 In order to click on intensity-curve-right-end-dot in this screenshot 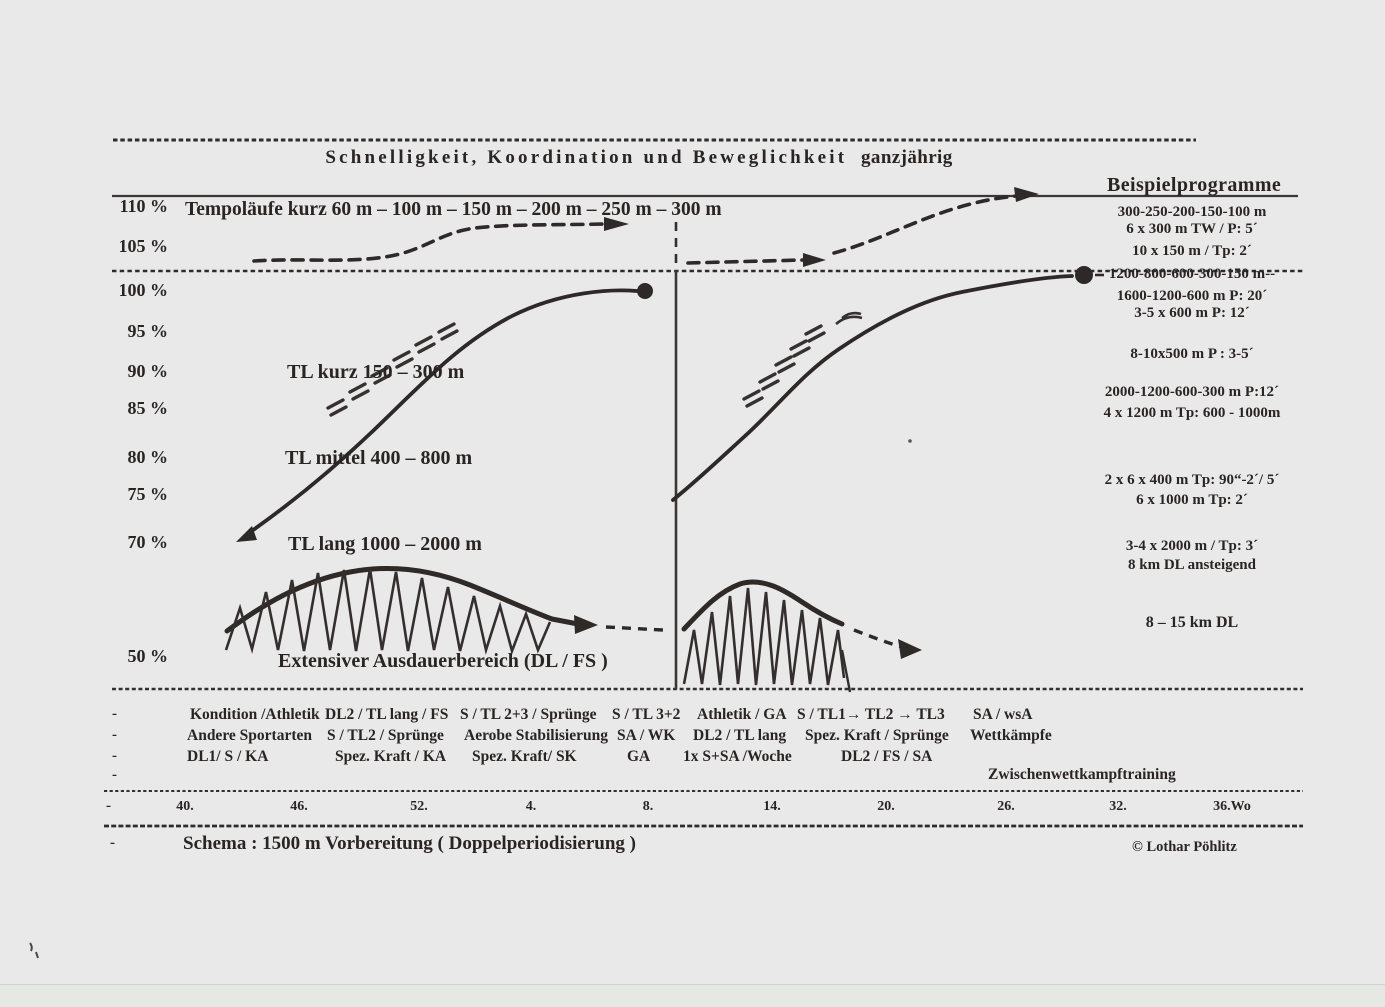, I will do `click(1084, 275)`.